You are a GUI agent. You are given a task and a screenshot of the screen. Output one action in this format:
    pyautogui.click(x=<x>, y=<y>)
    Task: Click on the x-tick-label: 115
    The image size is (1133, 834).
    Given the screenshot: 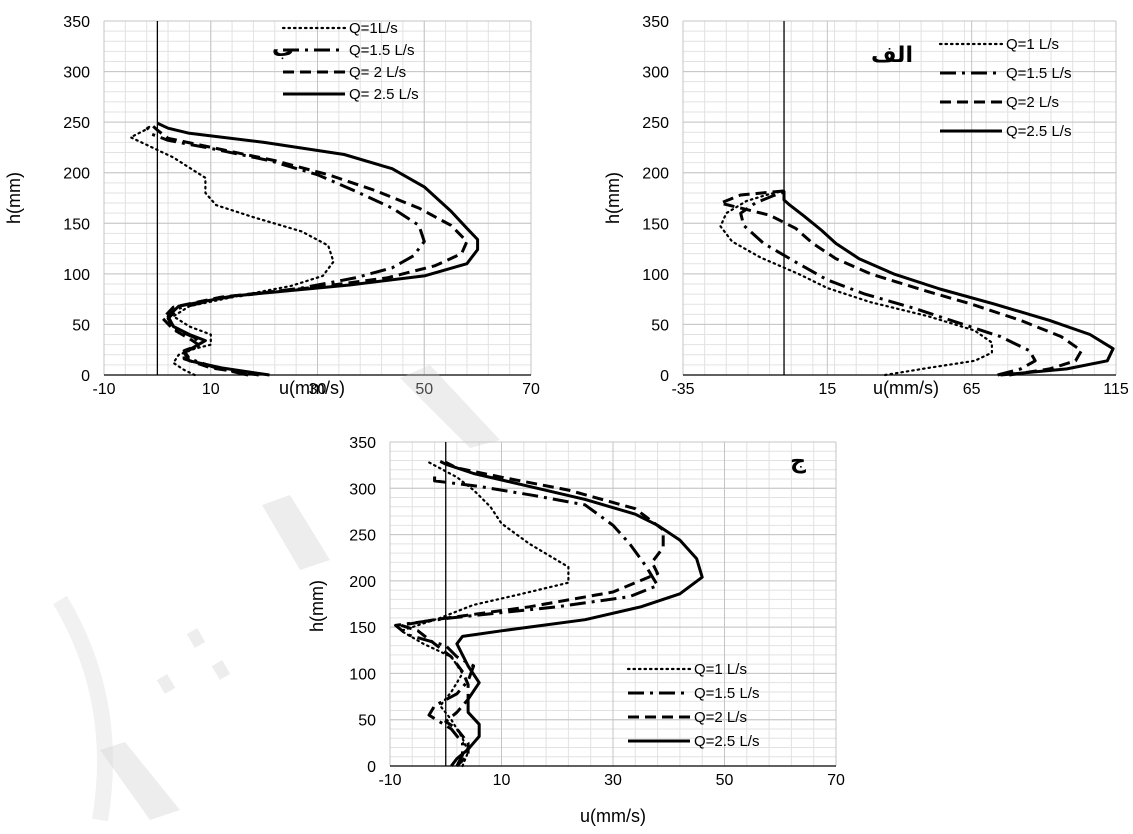 What is the action you would take?
    pyautogui.click(x=1116, y=389)
    